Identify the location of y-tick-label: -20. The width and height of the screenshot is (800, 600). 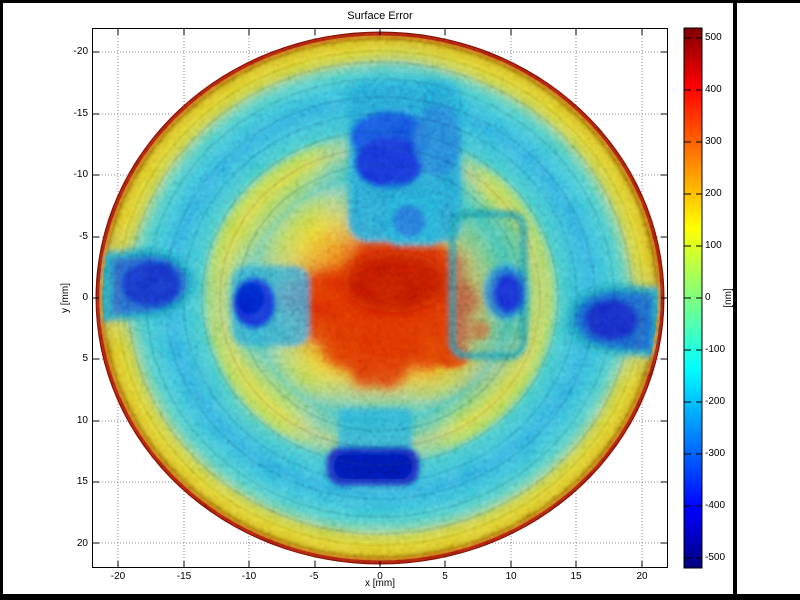
(80, 51).